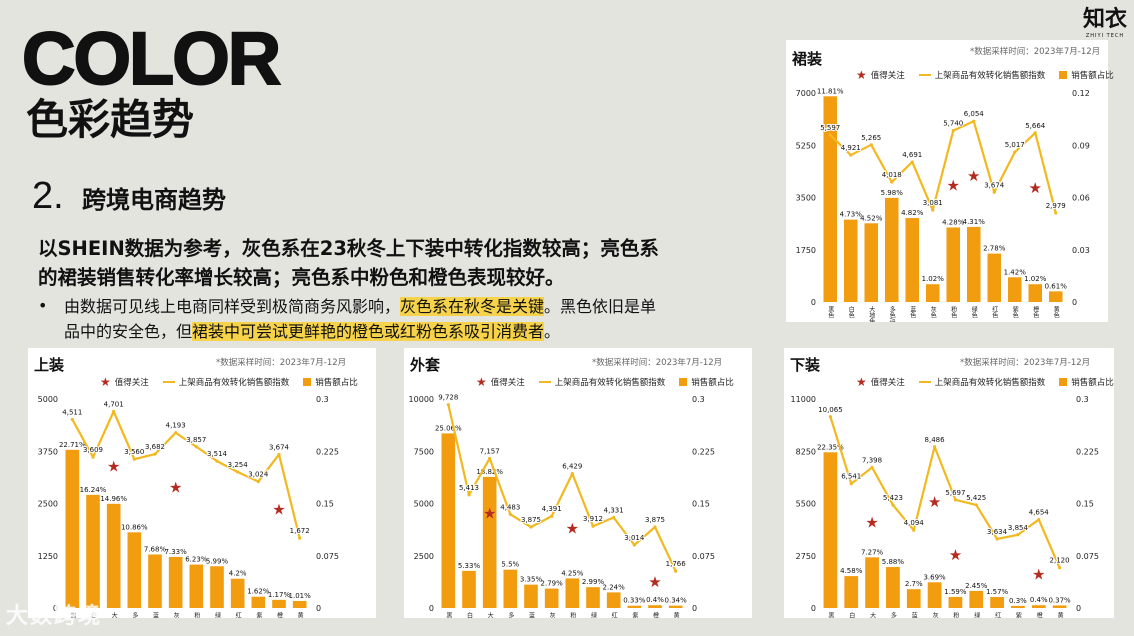  What do you see at coordinates (851, 614) in the screenshot?
I see `x-category-label: 白色` at bounding box center [851, 614].